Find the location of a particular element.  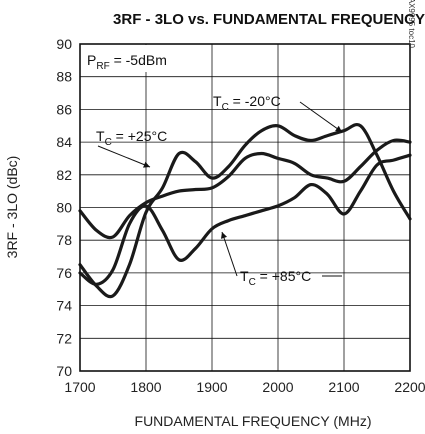

x-tick-label: 1800 is located at coordinates (145, 387).